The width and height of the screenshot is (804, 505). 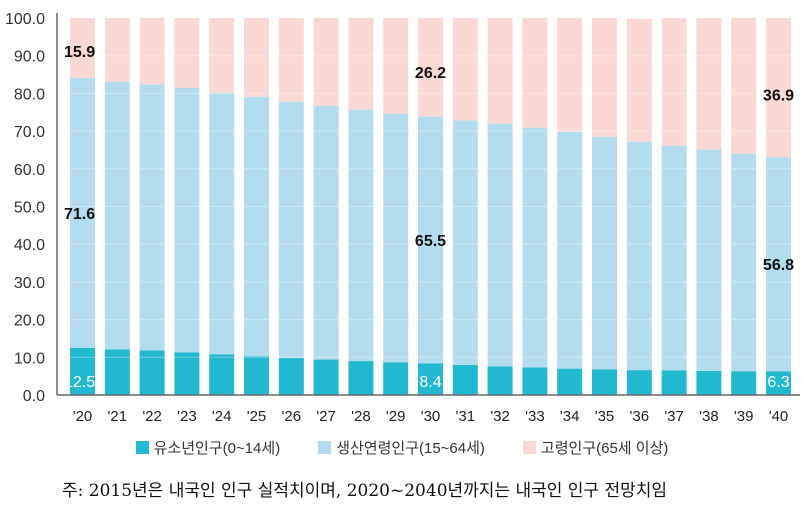 What do you see at coordinates (25, 19) in the screenshot?
I see `y-tick-label: 100.0` at bounding box center [25, 19].